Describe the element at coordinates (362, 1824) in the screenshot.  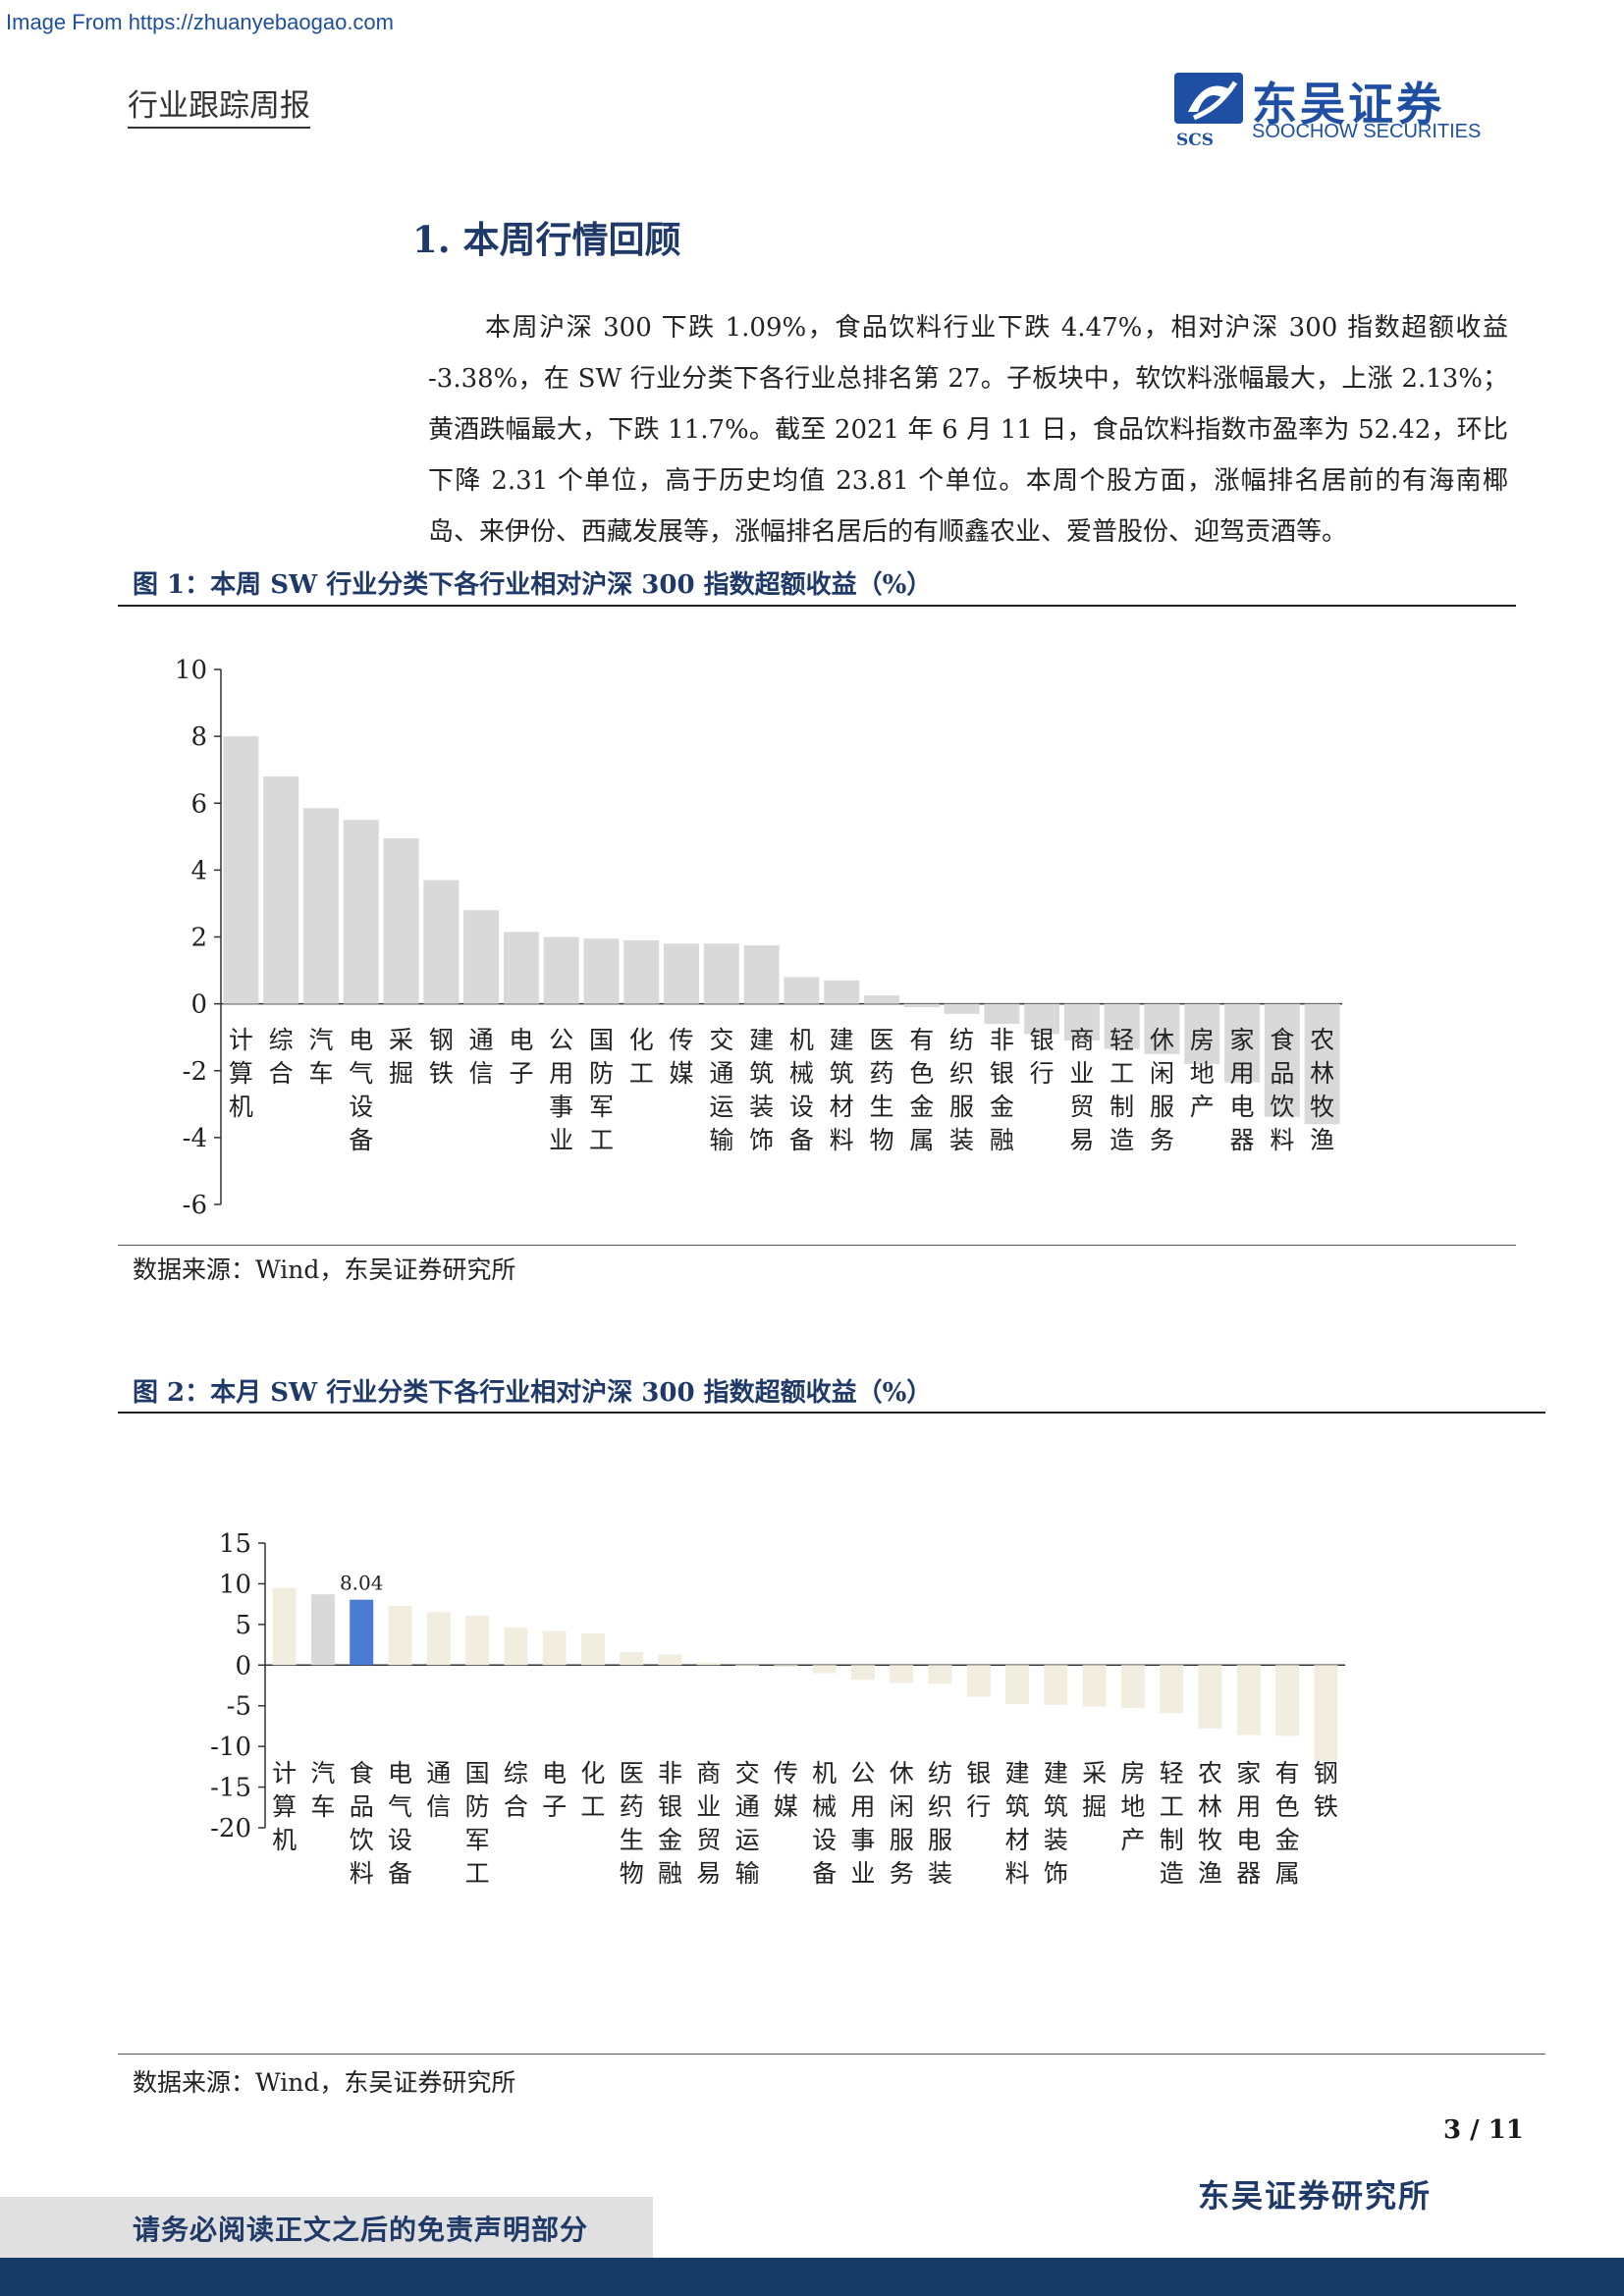
I see `category-label: 食品饮料` at that location.